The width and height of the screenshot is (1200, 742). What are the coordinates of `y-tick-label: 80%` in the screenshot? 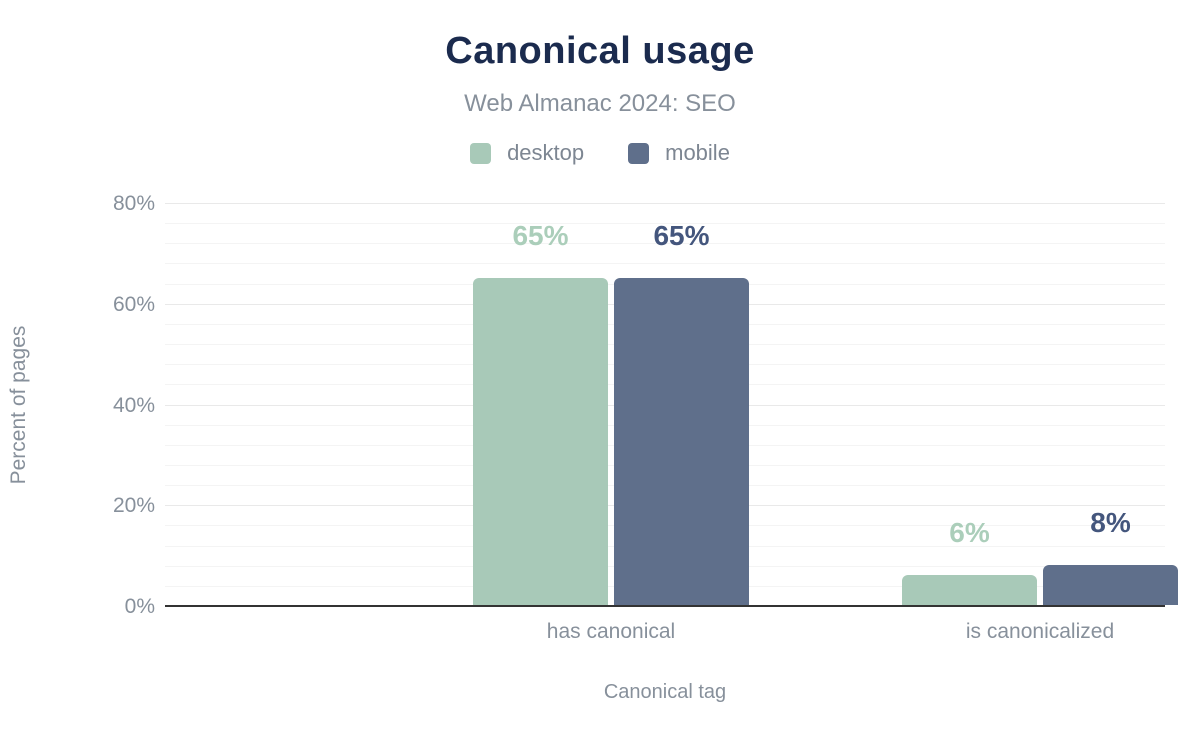 It's located at (133, 203).